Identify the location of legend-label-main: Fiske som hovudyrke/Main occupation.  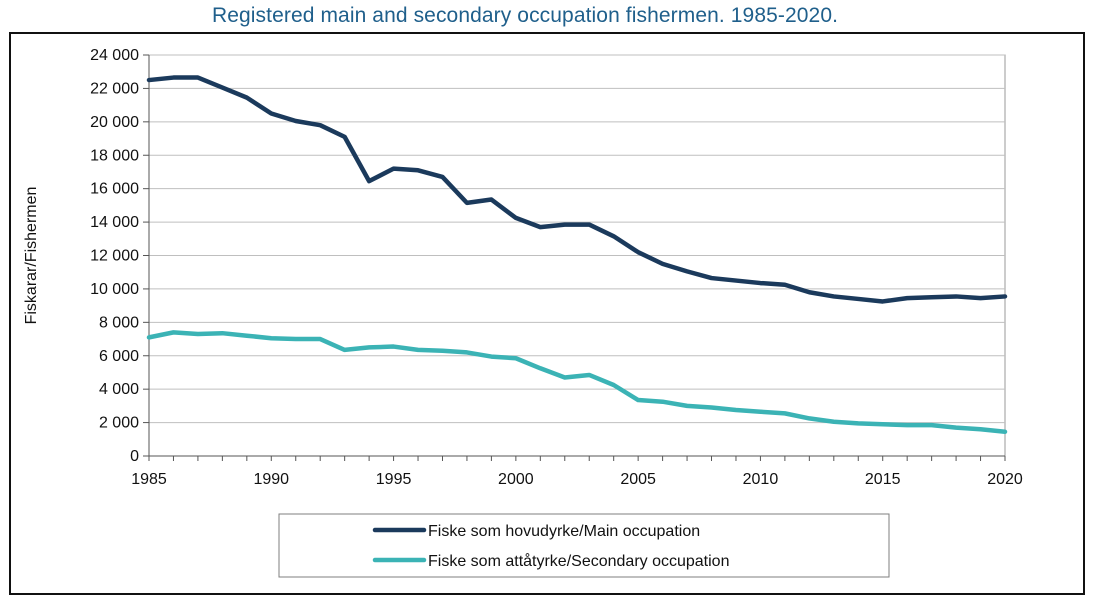
(564, 531).